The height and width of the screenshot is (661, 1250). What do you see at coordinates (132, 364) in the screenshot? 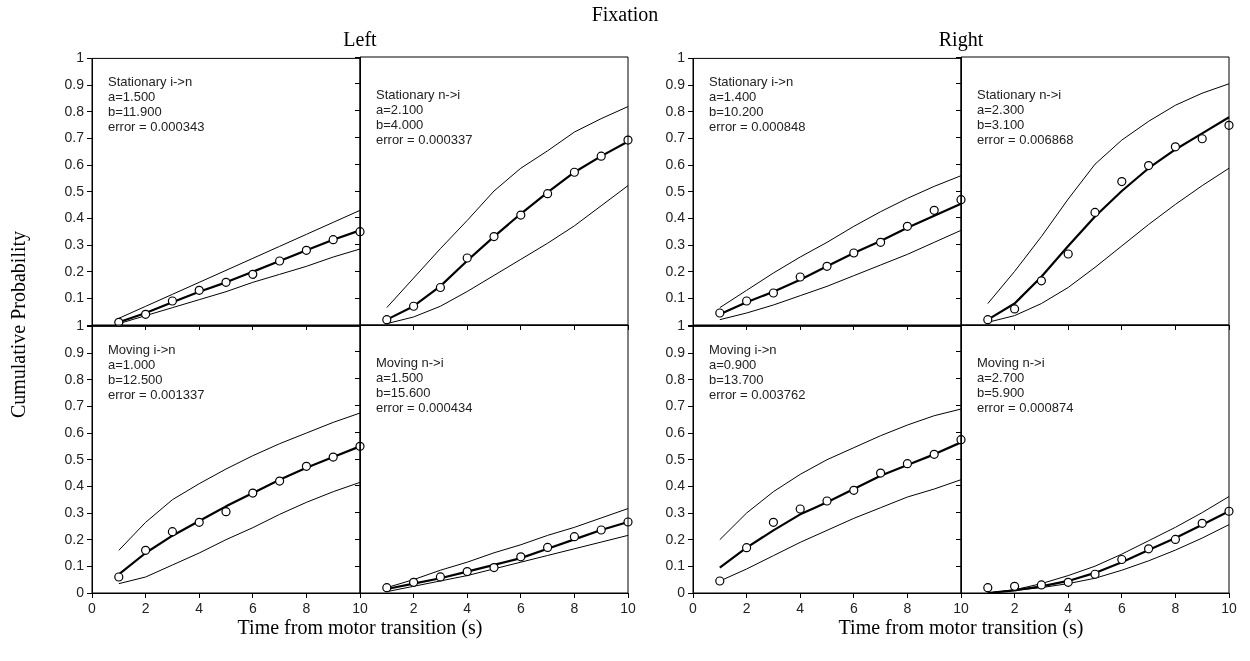
I see `annotation: a=1.000` at bounding box center [132, 364].